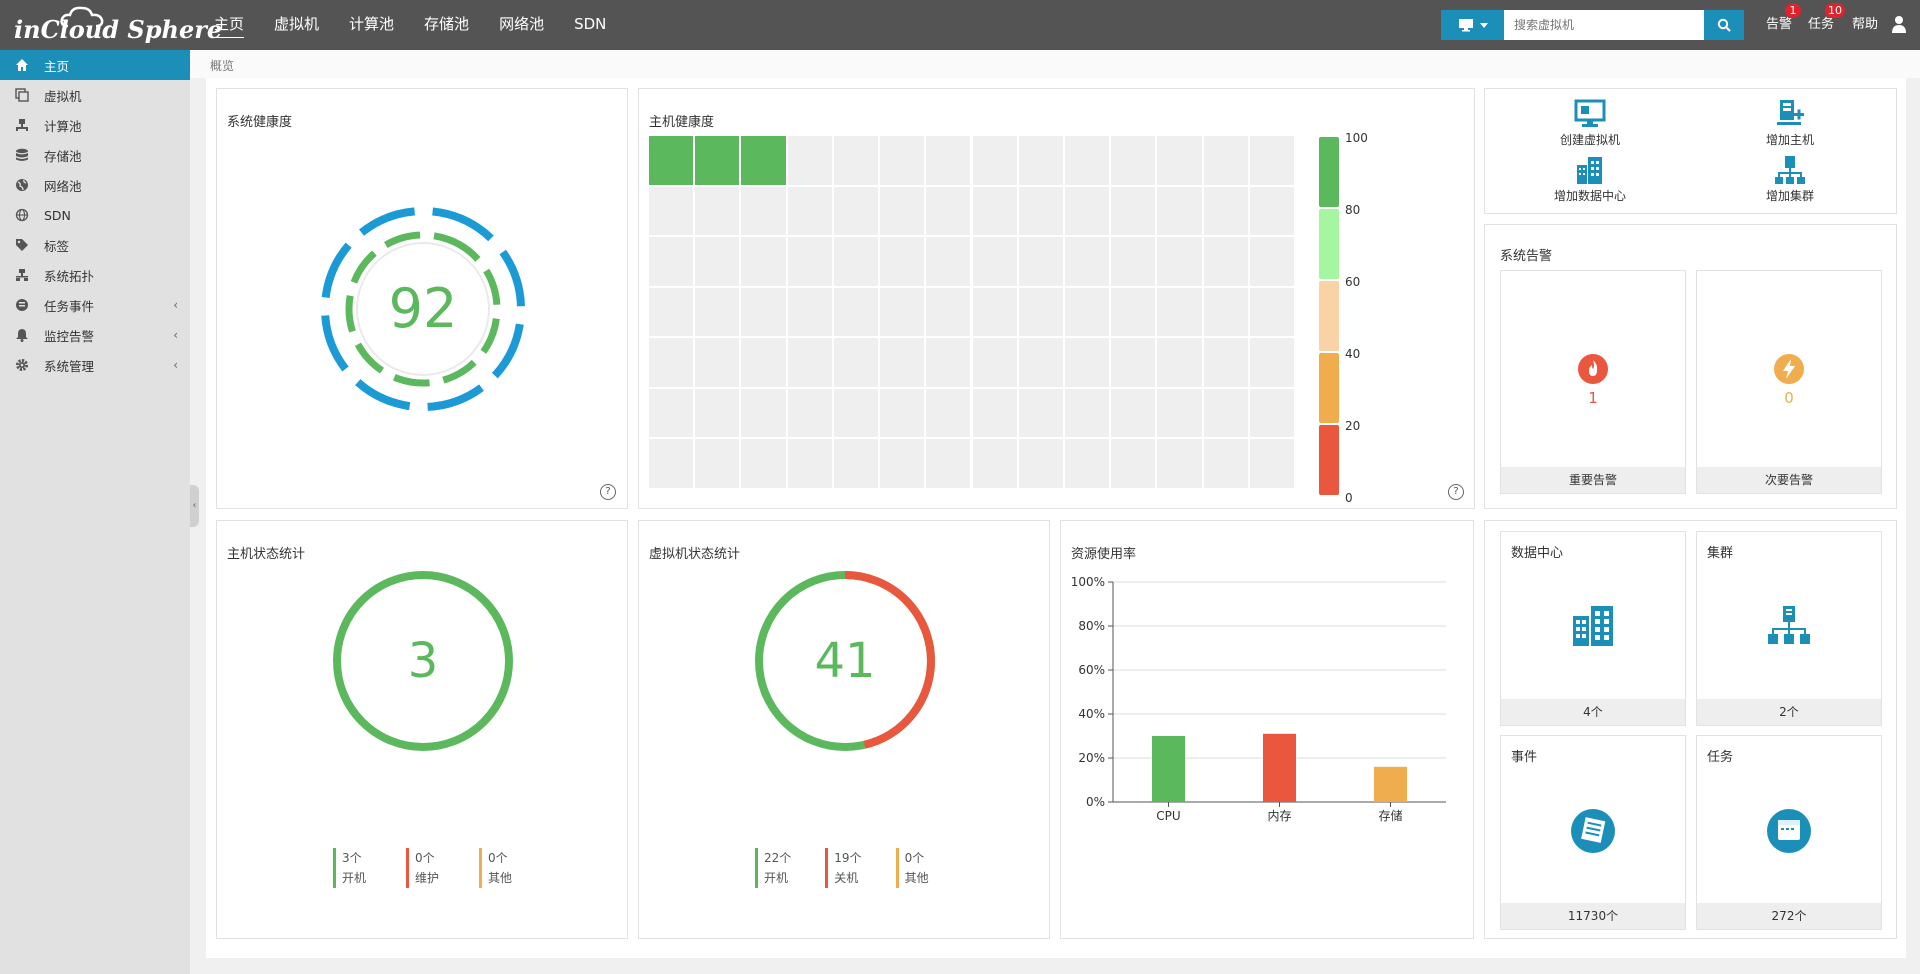 This screenshot has height=974, width=1920. What do you see at coordinates (372, 24) in the screenshot?
I see `nav-compute-pool: 计算池` at bounding box center [372, 24].